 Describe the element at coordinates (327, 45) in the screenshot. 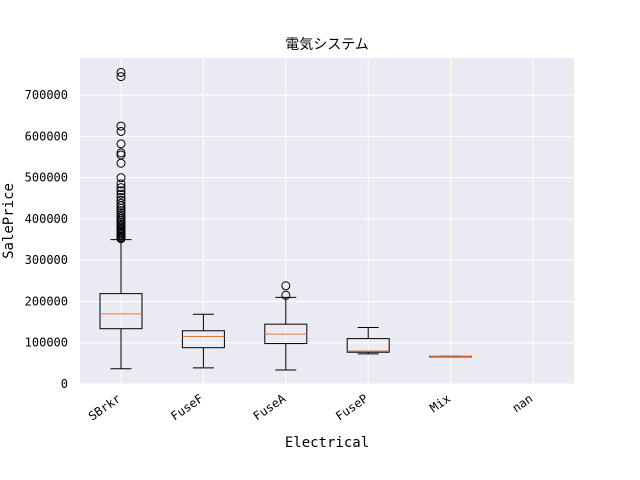

I see `chart-title: 電気システム` at that location.